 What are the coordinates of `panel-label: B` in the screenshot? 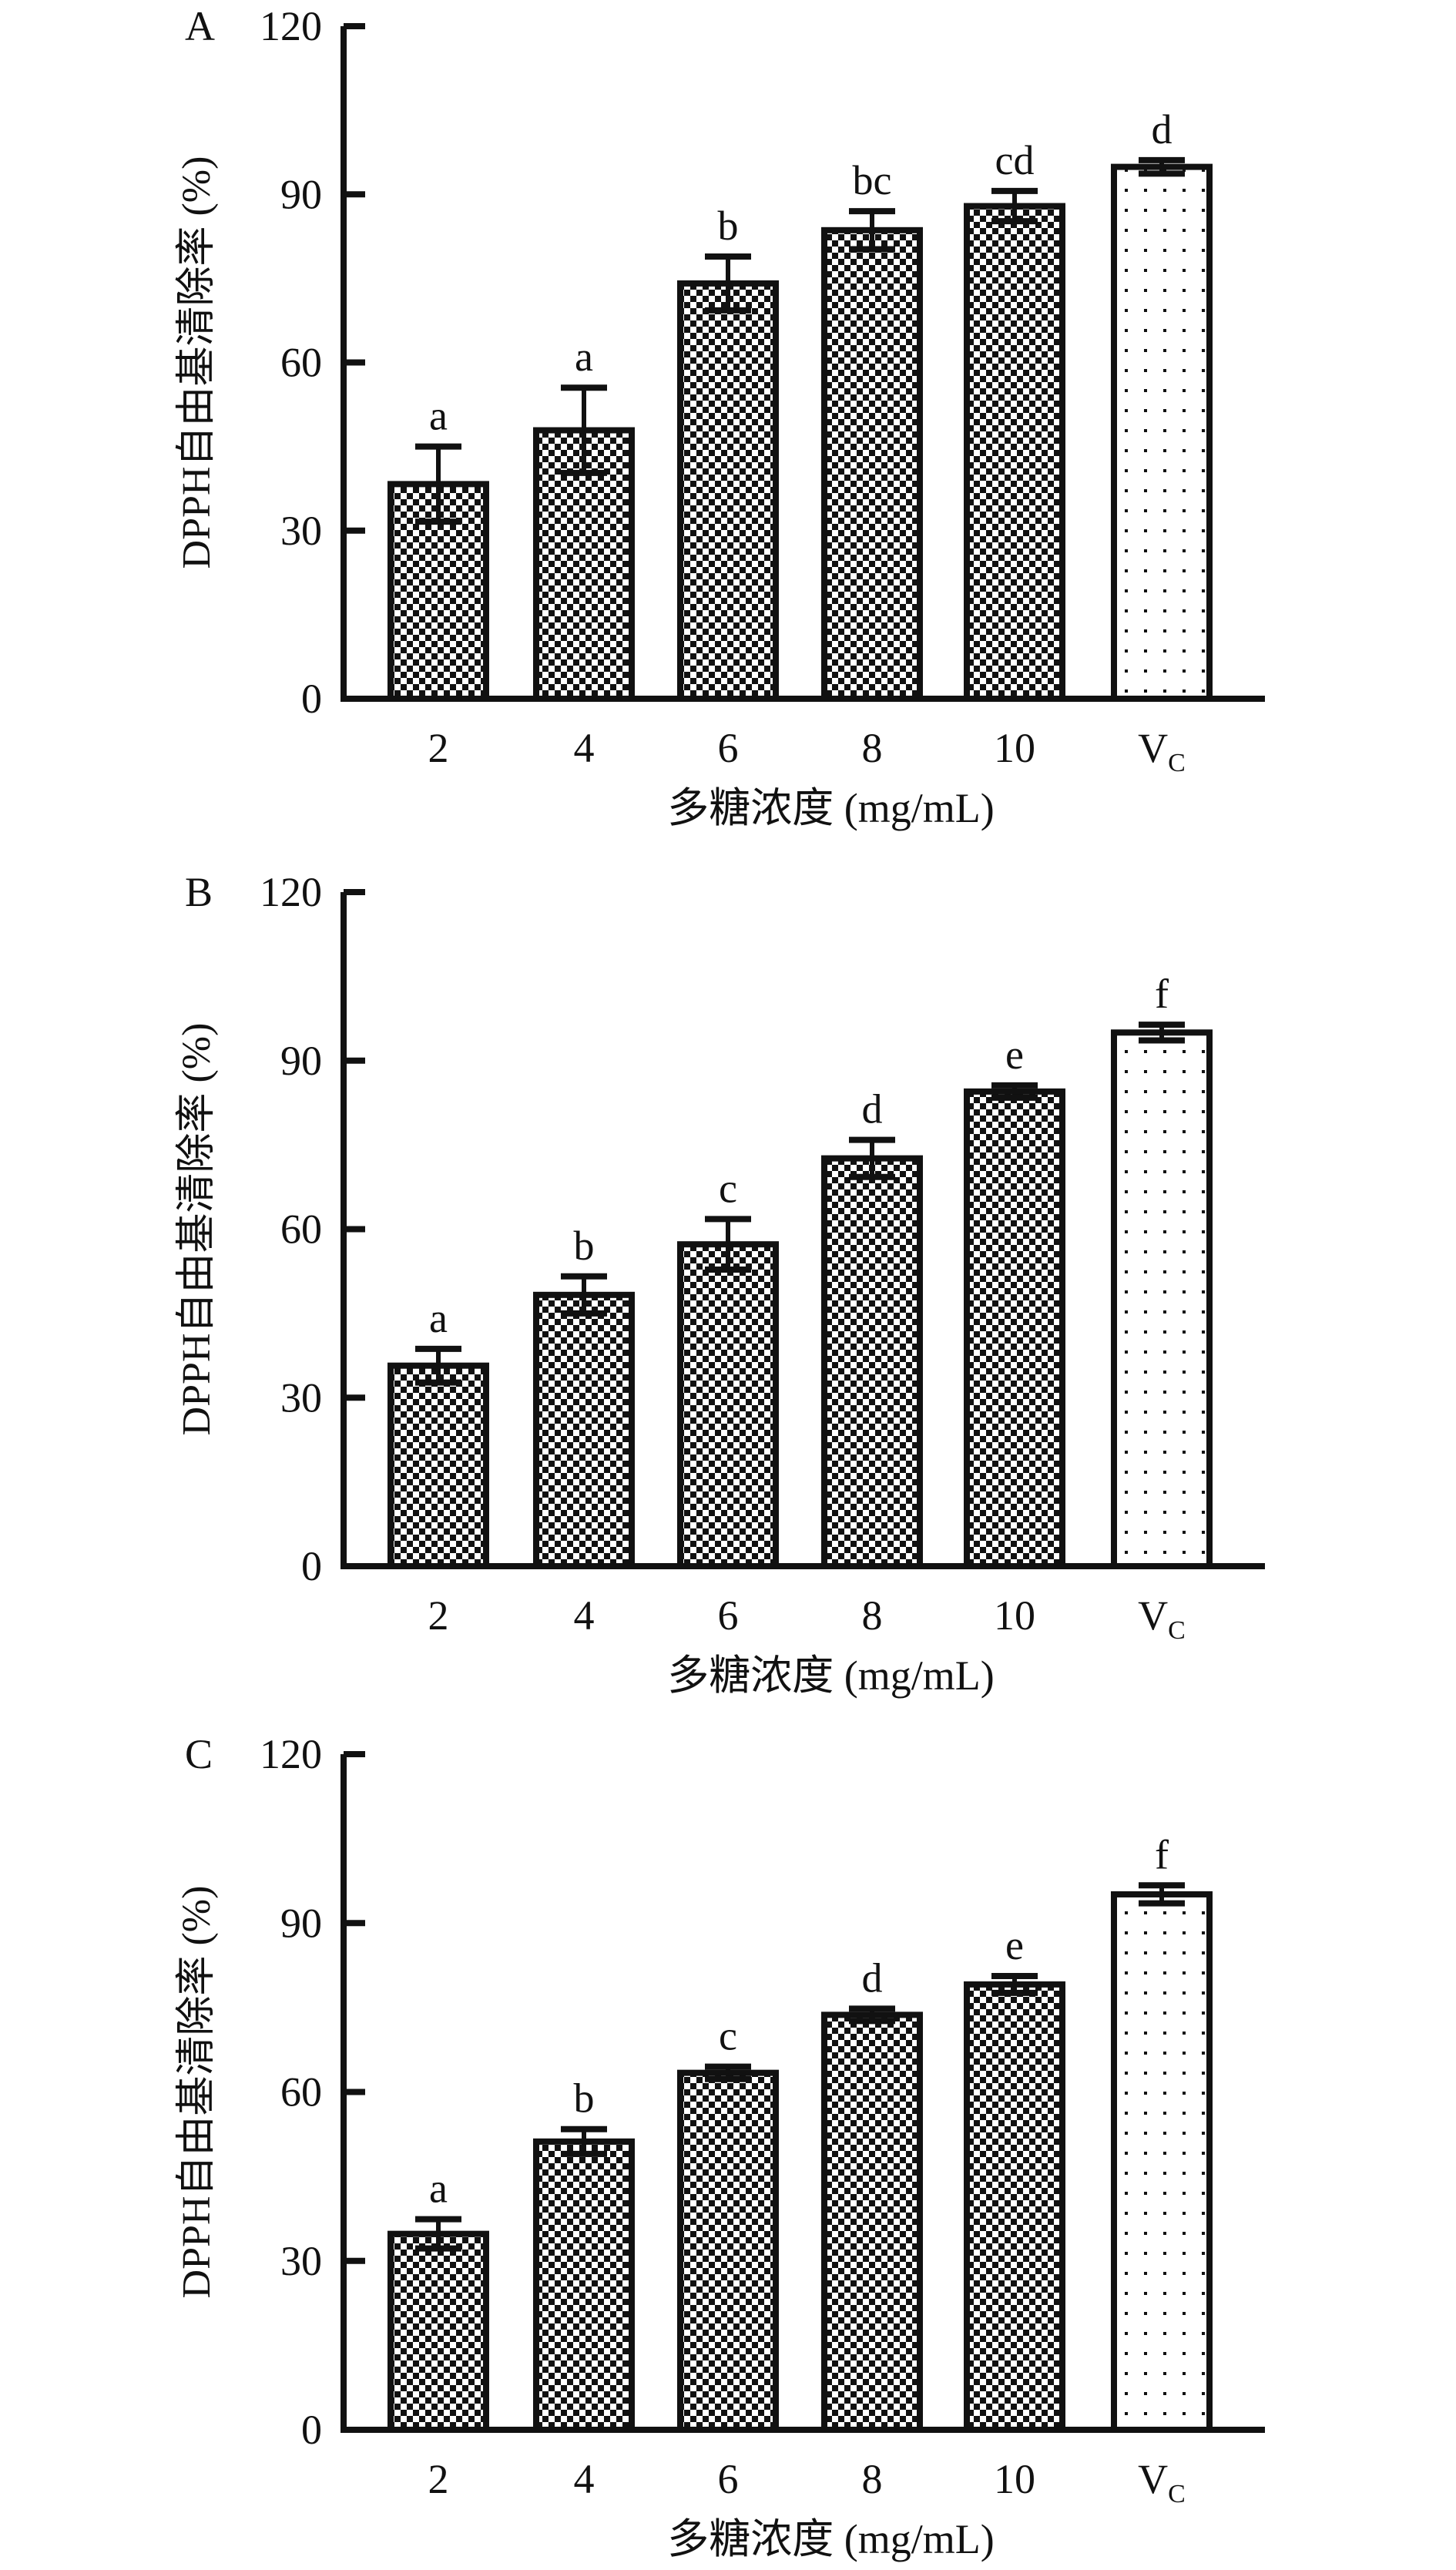 It's located at (199, 892).